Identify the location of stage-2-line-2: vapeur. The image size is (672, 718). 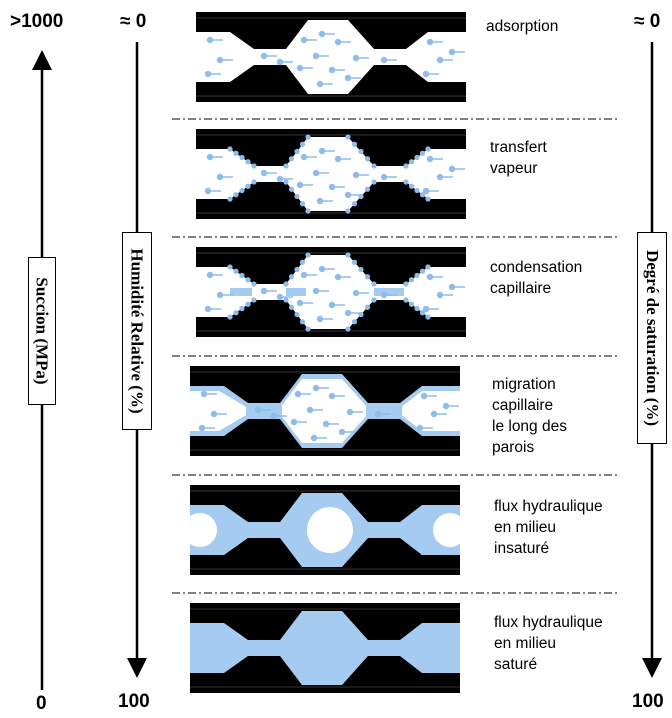
(514, 168).